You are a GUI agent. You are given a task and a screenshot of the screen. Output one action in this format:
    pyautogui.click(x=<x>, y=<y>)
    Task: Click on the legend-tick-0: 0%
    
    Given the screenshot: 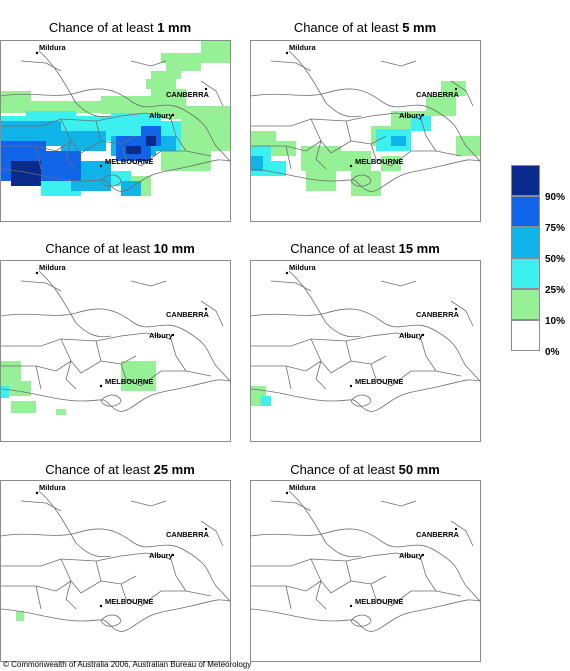 What is the action you would take?
    pyautogui.click(x=552, y=352)
    